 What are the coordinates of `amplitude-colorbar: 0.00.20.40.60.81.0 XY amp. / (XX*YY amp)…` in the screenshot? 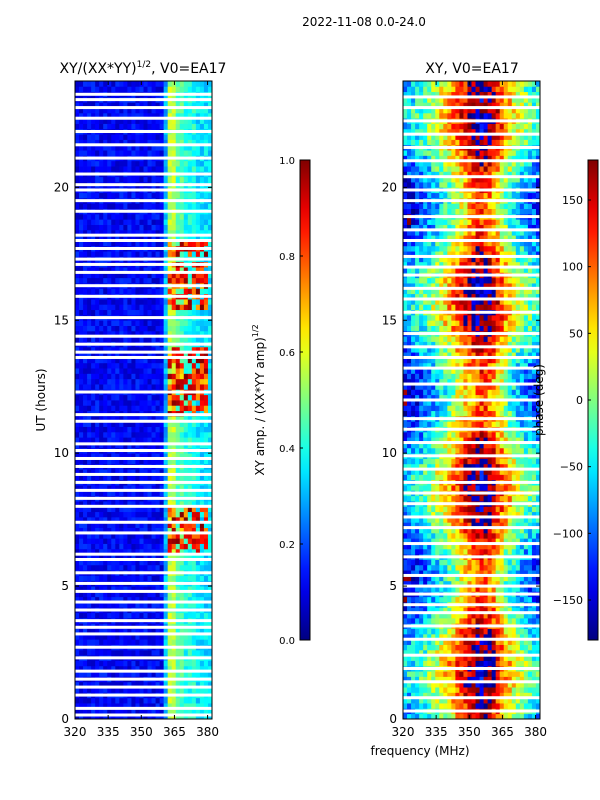 It's located at (281, 401).